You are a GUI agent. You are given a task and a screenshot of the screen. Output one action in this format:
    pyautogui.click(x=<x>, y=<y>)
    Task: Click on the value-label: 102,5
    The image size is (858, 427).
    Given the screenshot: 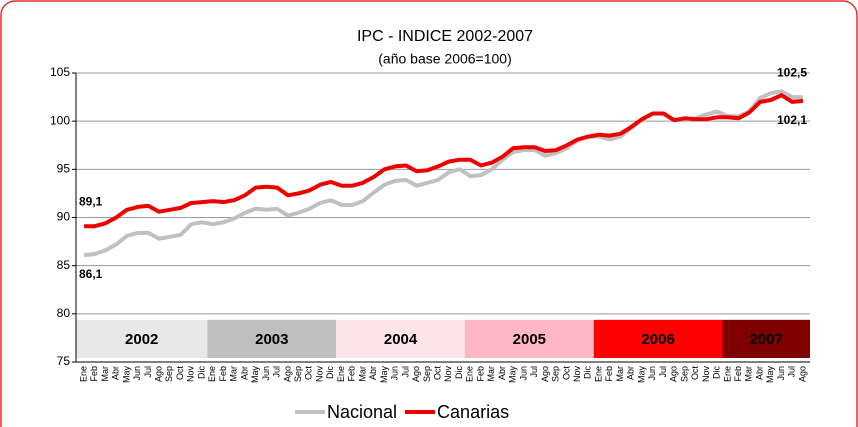 What is the action you would take?
    pyautogui.click(x=792, y=72)
    